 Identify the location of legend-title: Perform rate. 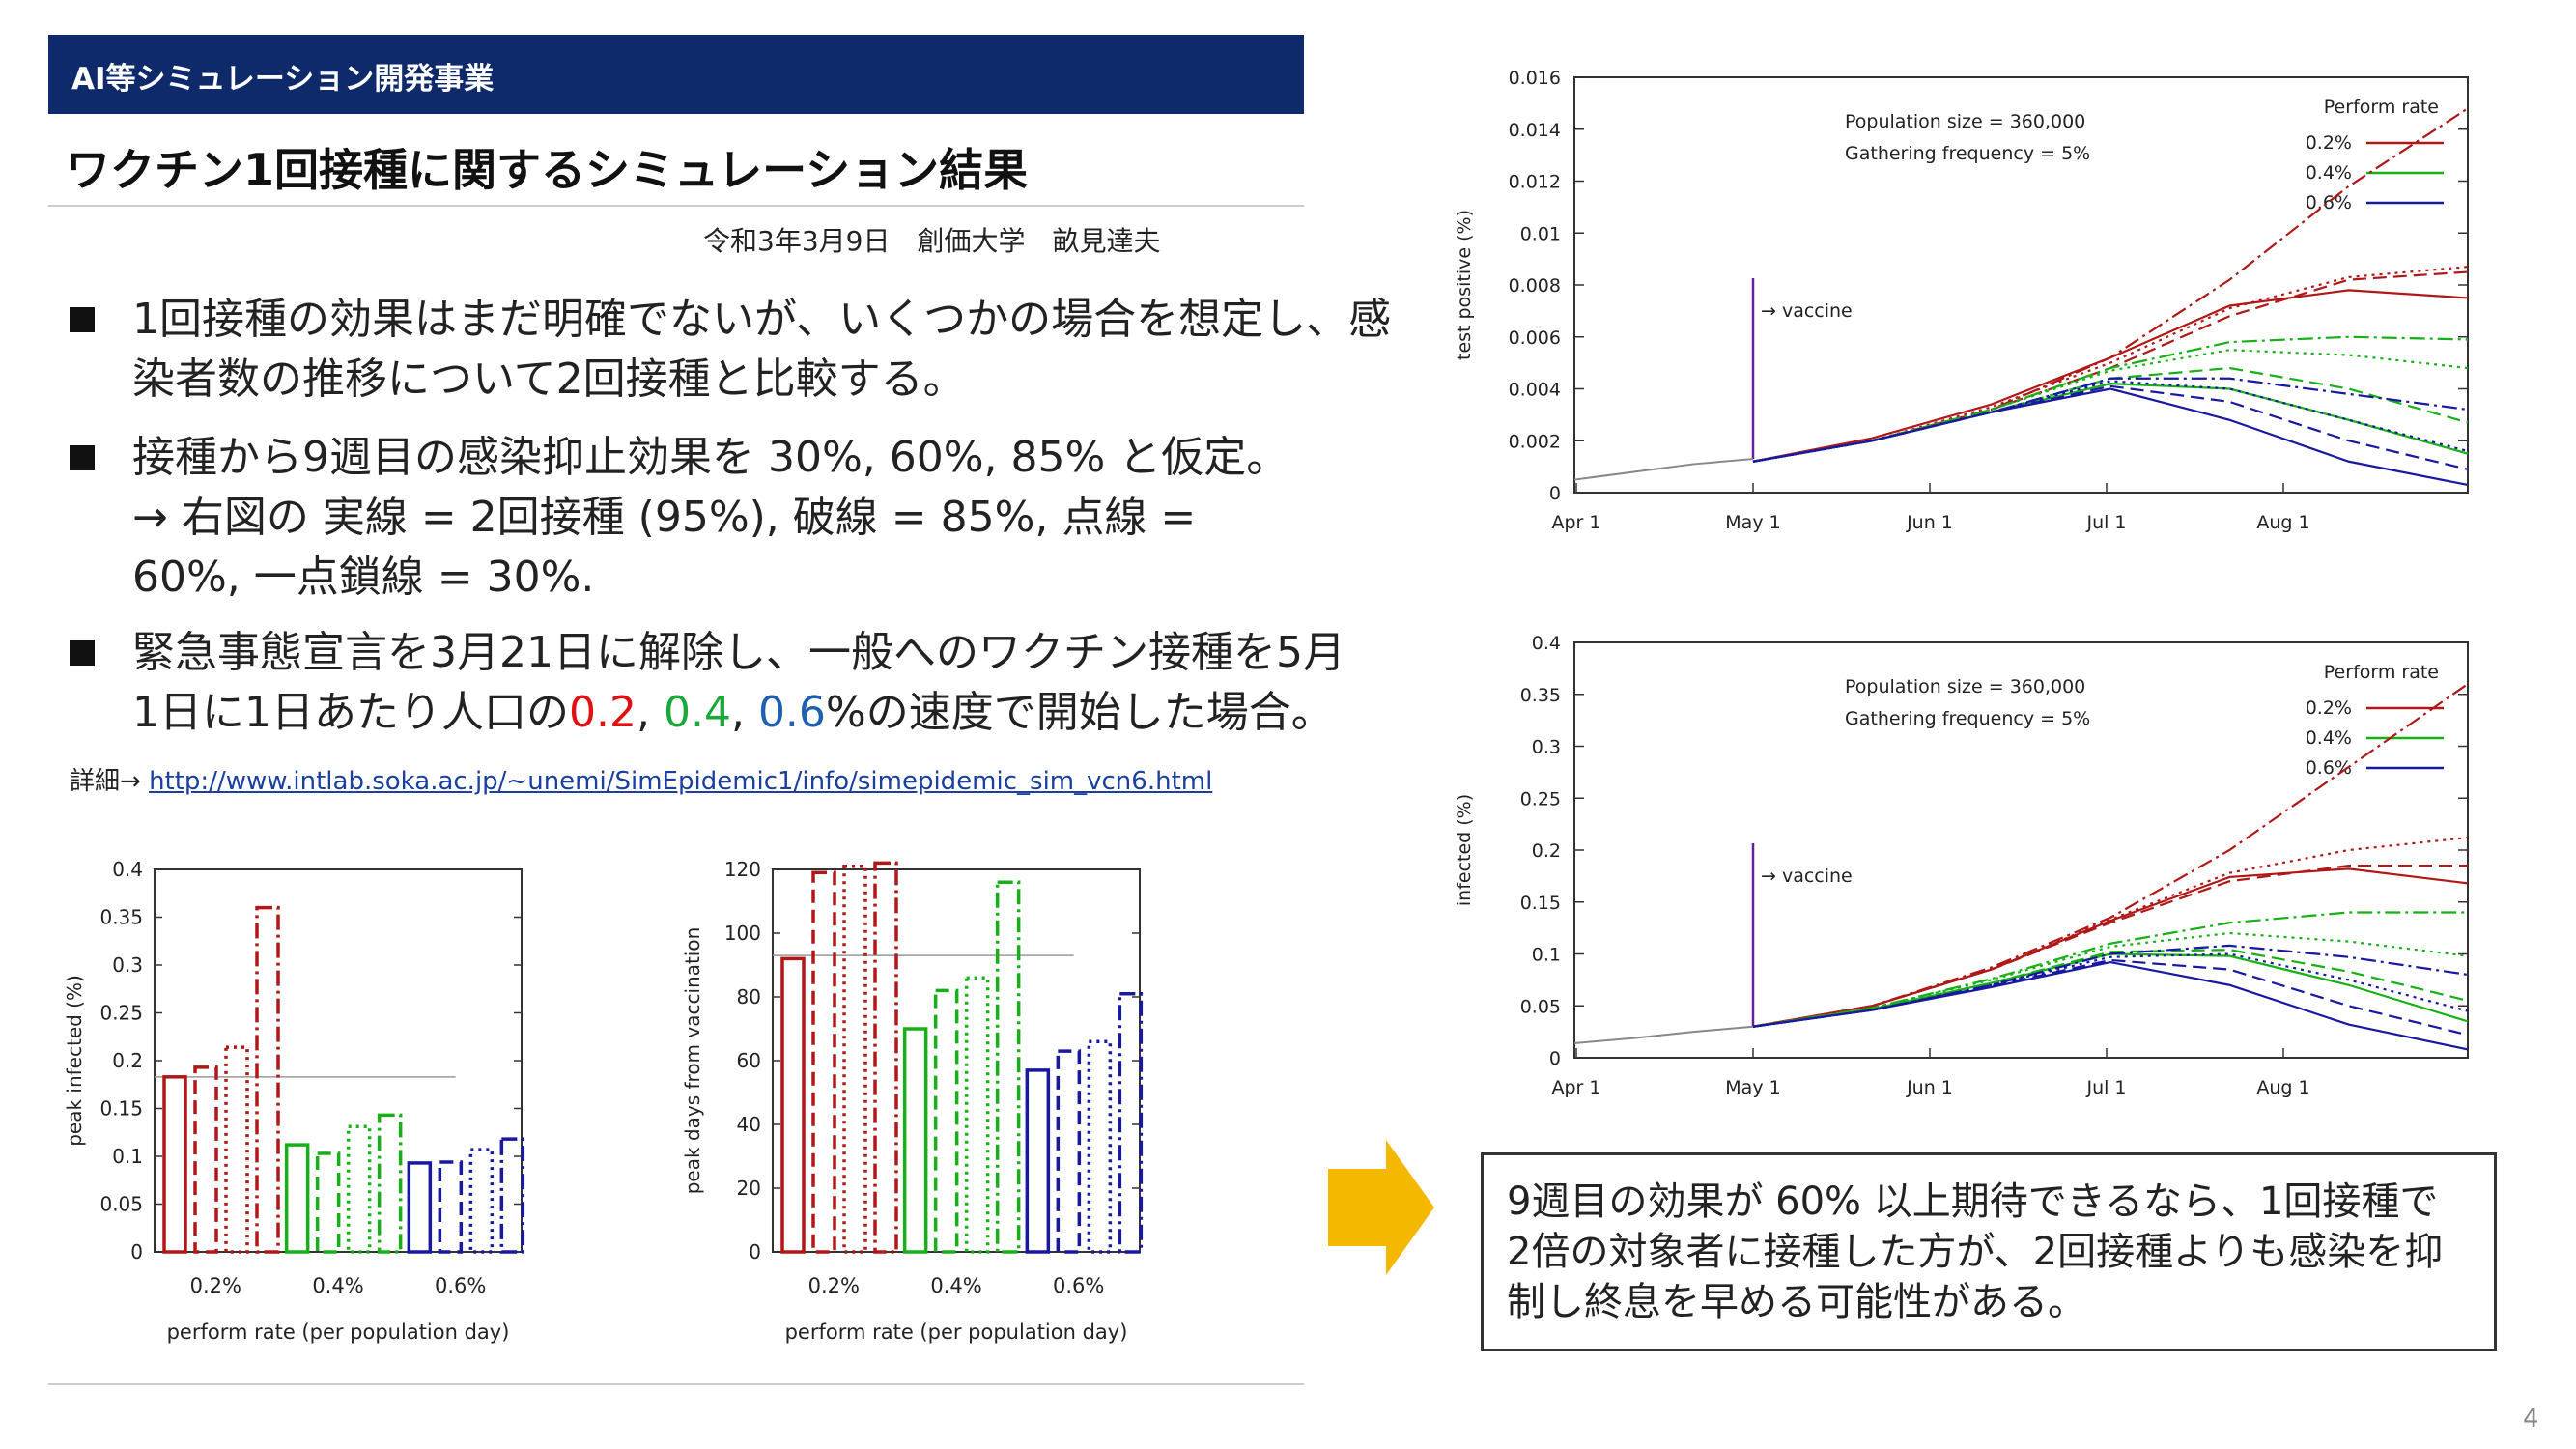
(2381, 672).